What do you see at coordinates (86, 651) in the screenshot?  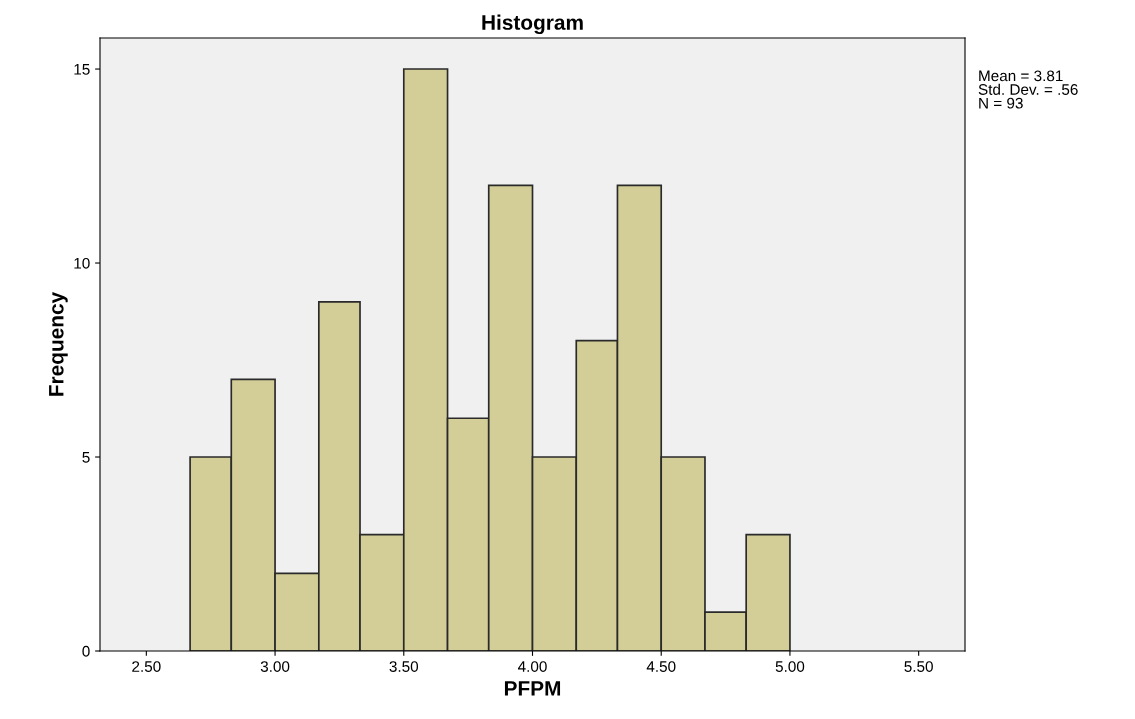 I see `y-tick-label: 0` at bounding box center [86, 651].